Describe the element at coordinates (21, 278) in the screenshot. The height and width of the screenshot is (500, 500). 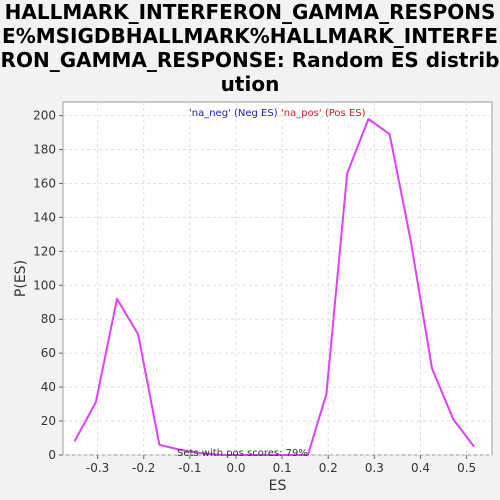
I see `y-axis-title: P(ES)` at that location.